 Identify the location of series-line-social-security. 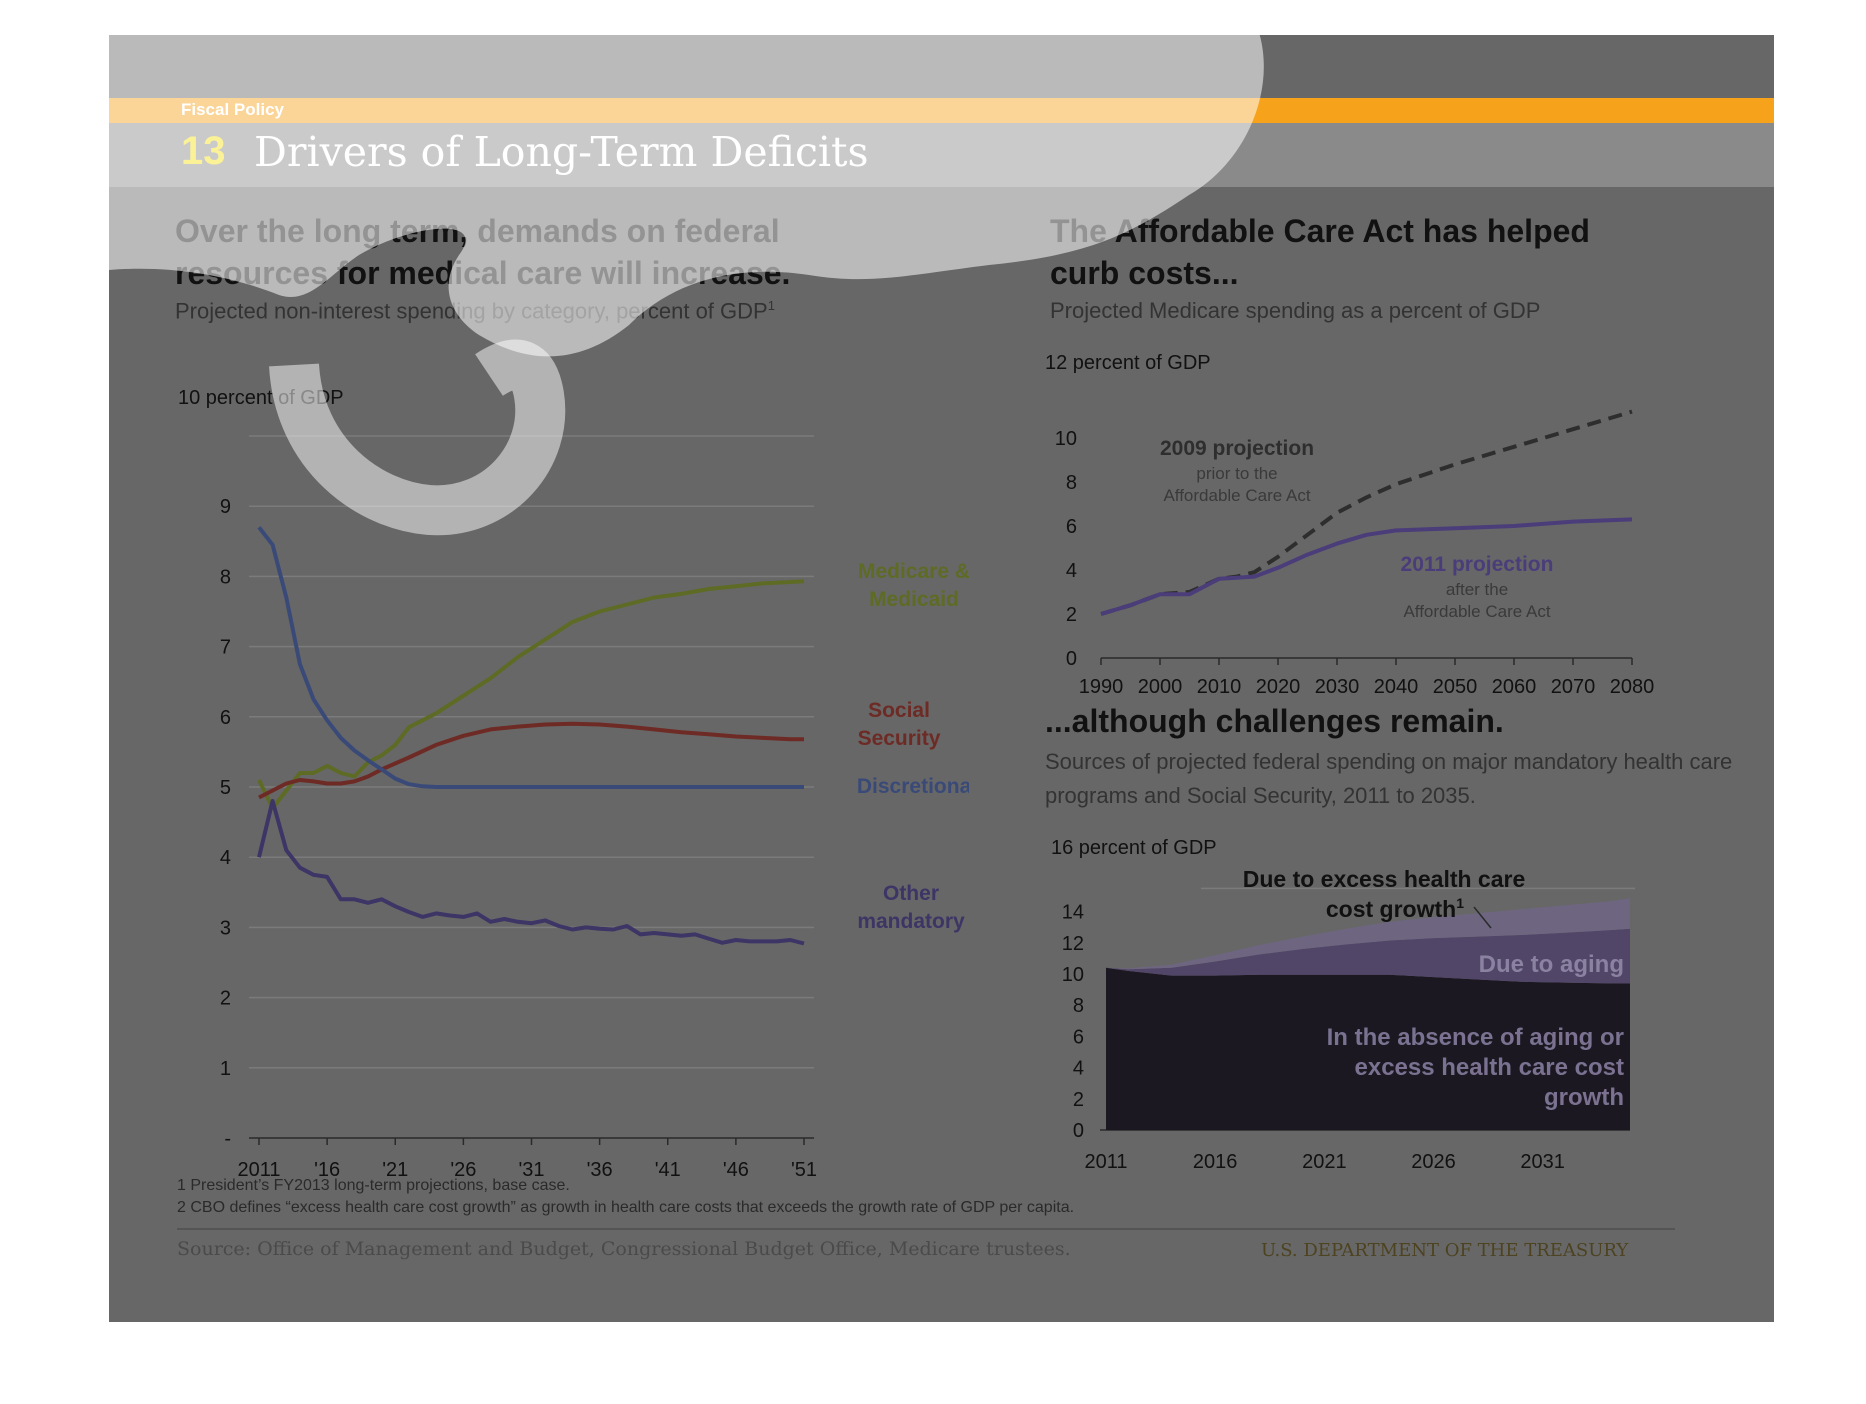
(531, 760).